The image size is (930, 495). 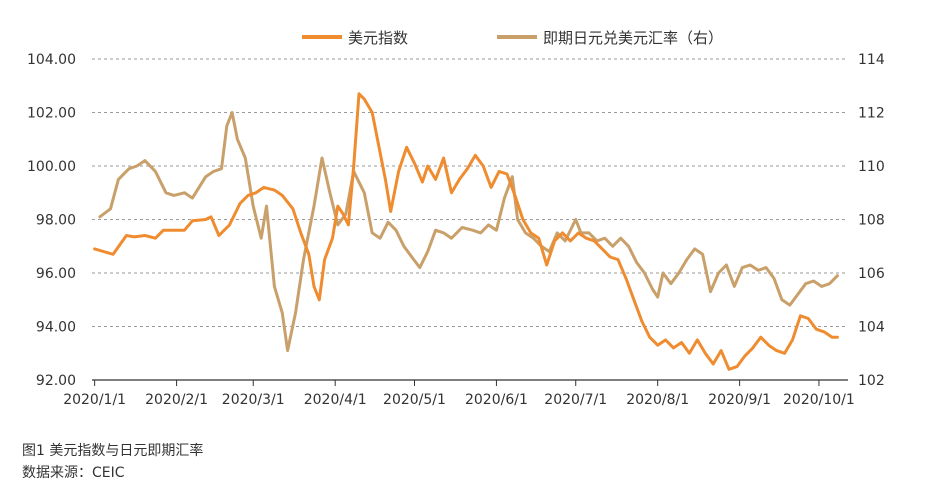 What do you see at coordinates (56, 274) in the screenshot?
I see `y-left-tick-label: 96.00` at bounding box center [56, 274].